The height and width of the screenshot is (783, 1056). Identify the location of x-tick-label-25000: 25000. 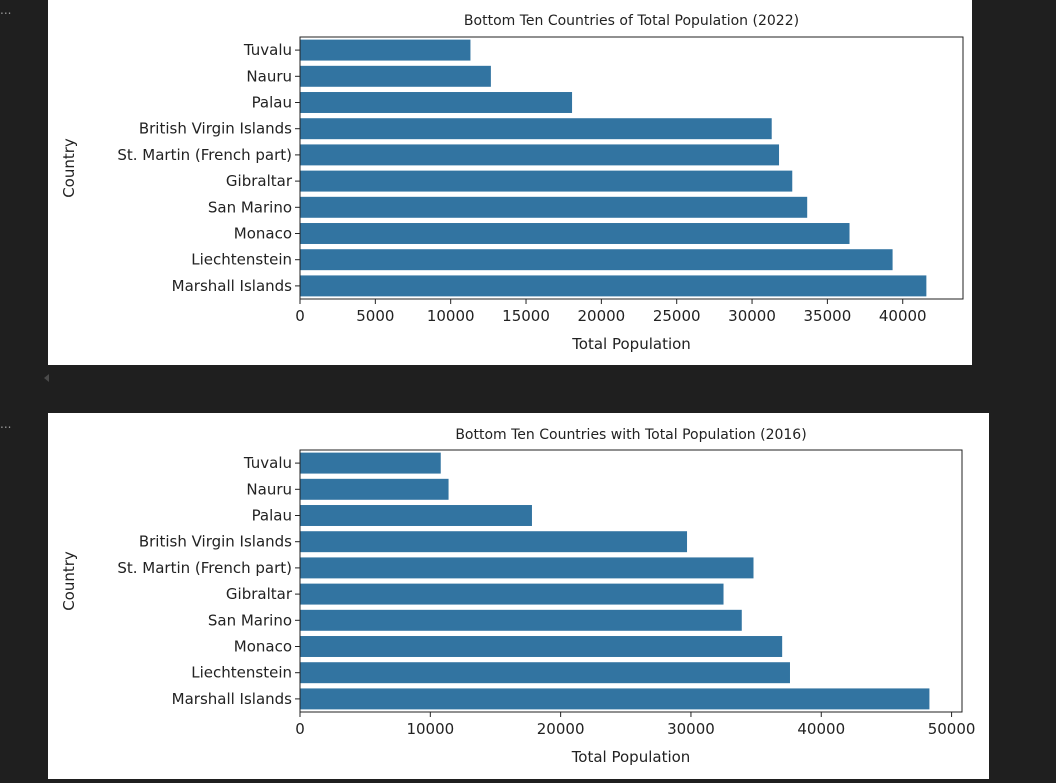
(677, 316).